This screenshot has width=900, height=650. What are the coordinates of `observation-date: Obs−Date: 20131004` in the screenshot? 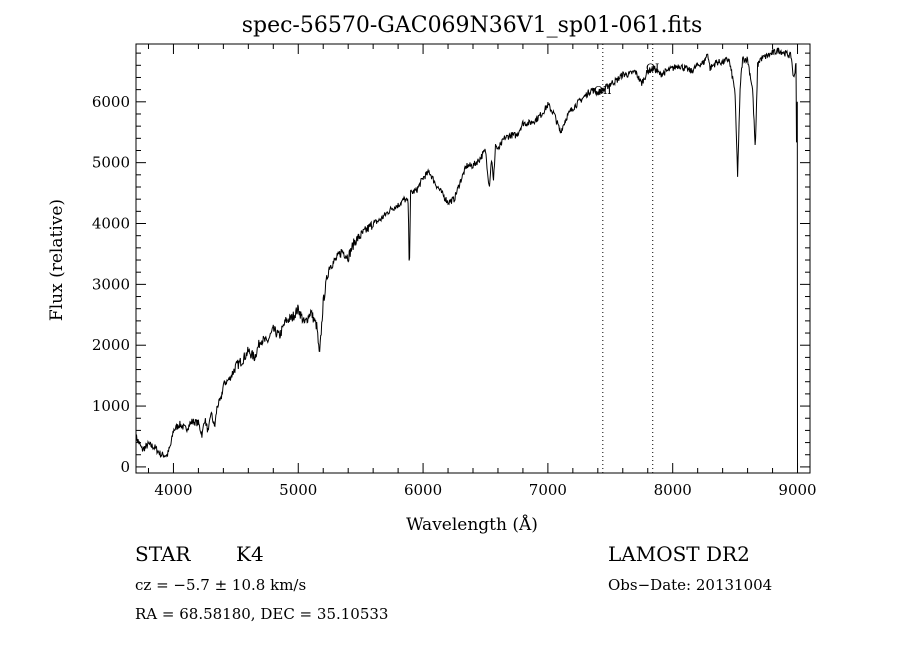 It's located at (690, 585).